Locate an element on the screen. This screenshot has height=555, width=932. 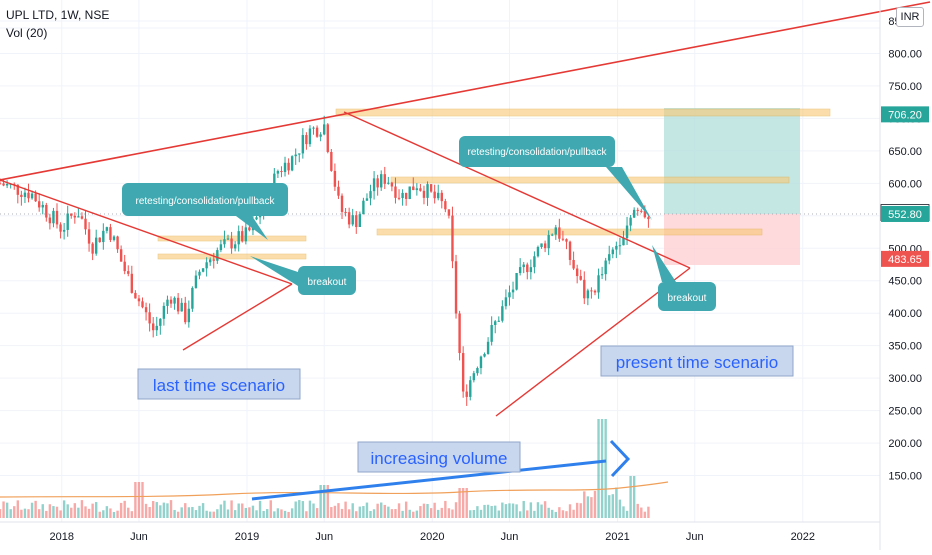
volume-indicator-title: Vol (20) is located at coordinates (27, 33).